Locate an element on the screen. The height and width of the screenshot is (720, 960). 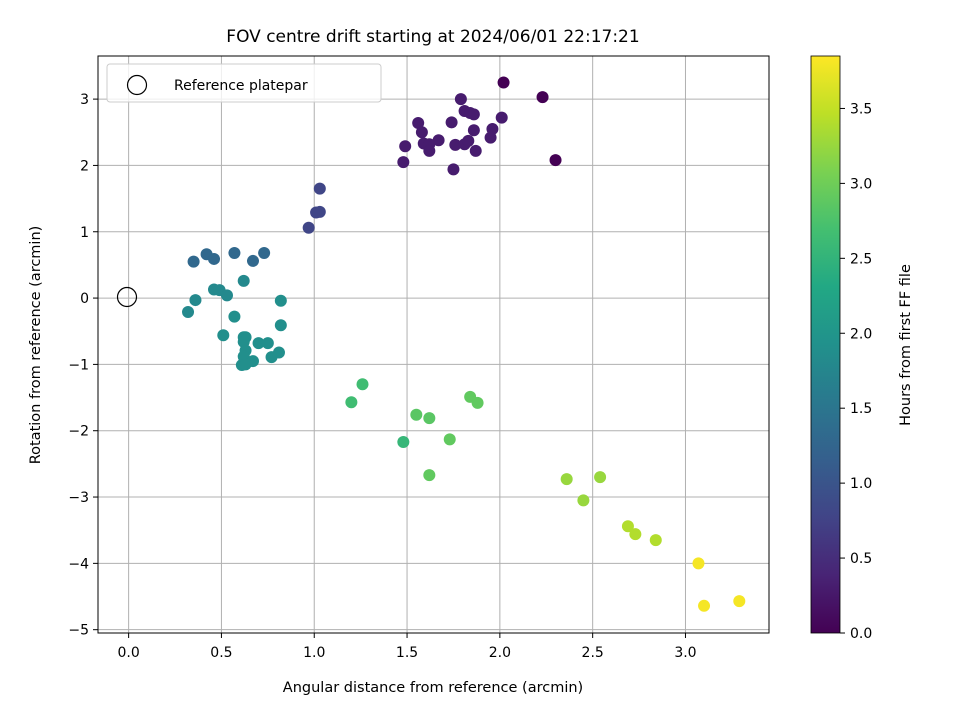
x-tick-label: 1.5 is located at coordinates (407, 653).